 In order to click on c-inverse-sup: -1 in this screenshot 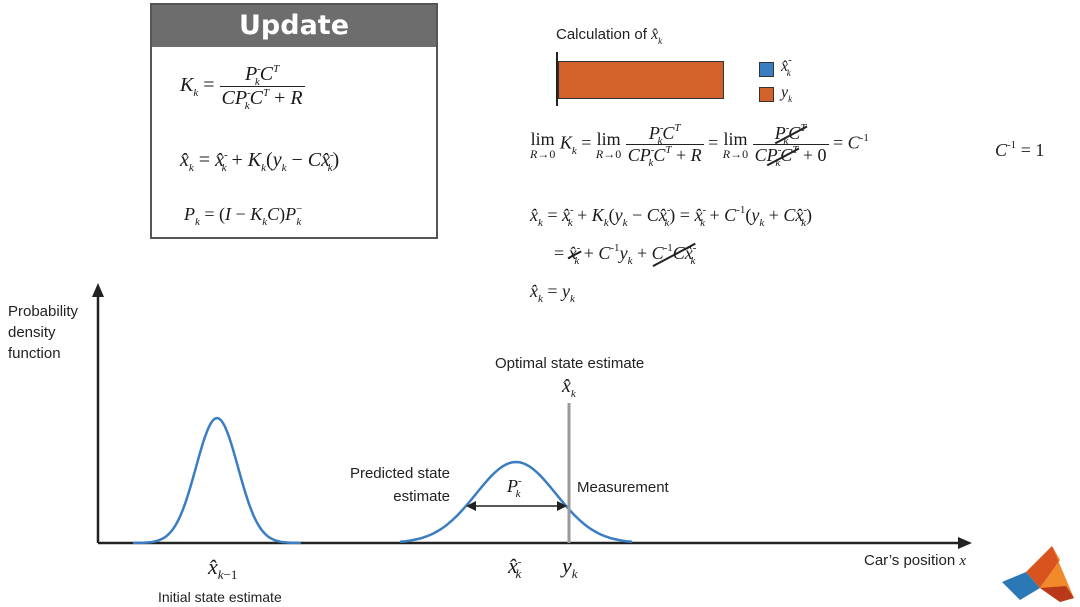, I will do `click(1012, 145)`.